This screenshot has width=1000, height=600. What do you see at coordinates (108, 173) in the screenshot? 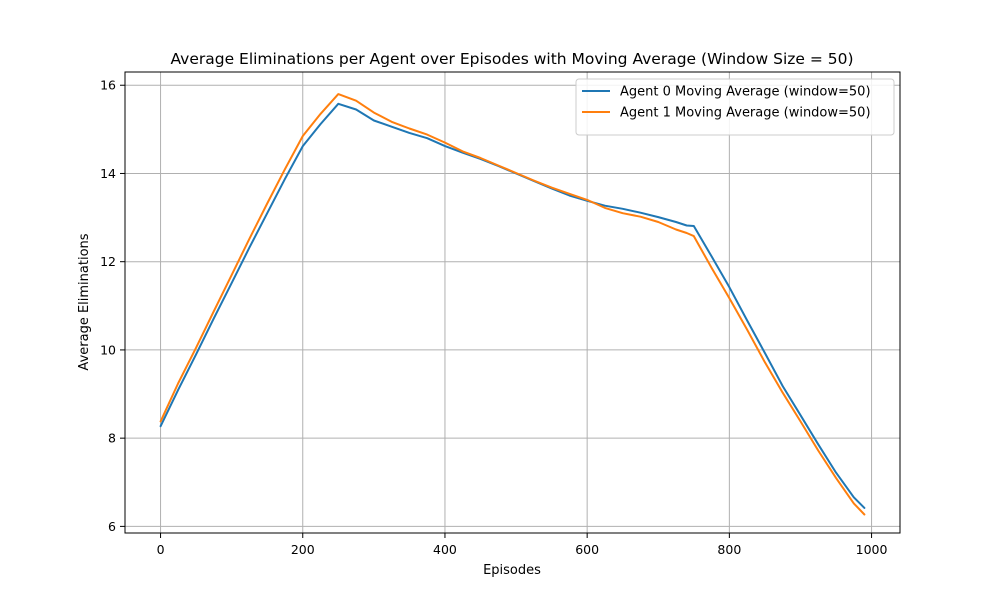
I see `y-tick-label: 14` at bounding box center [108, 173].